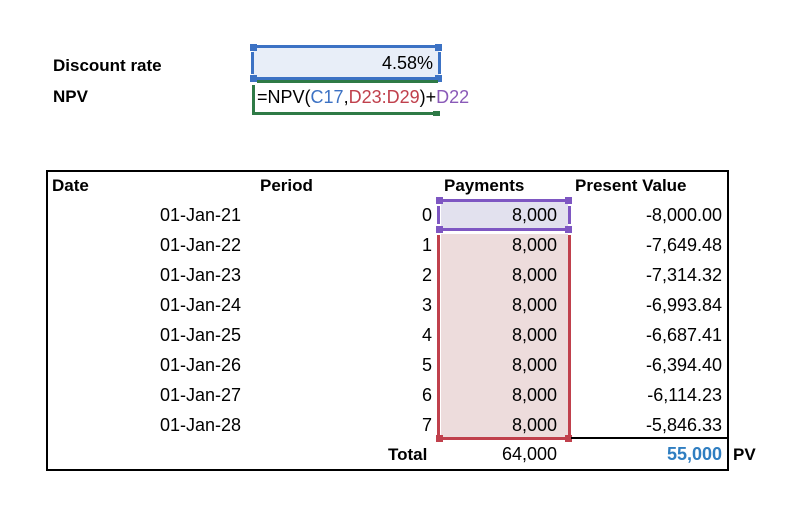 The image size is (798, 508). What do you see at coordinates (286, 185) in the screenshot?
I see `header-period: Period` at bounding box center [286, 185].